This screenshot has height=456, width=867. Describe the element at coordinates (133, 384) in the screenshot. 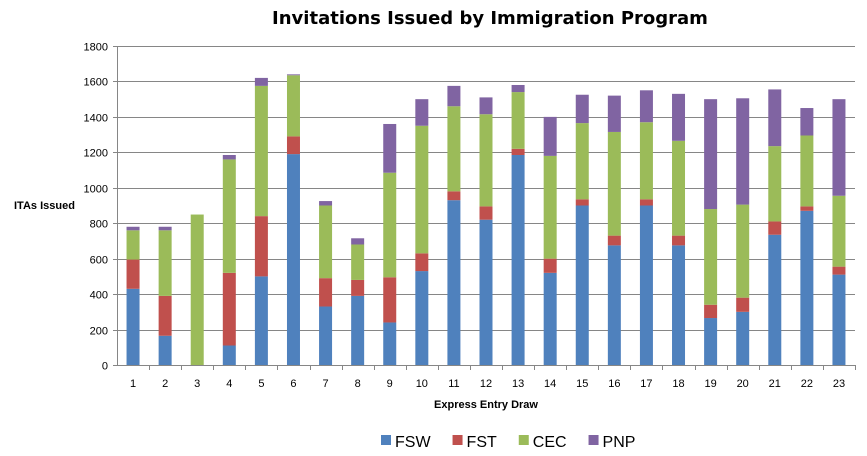

I see `x-tick-label: 1` at that location.